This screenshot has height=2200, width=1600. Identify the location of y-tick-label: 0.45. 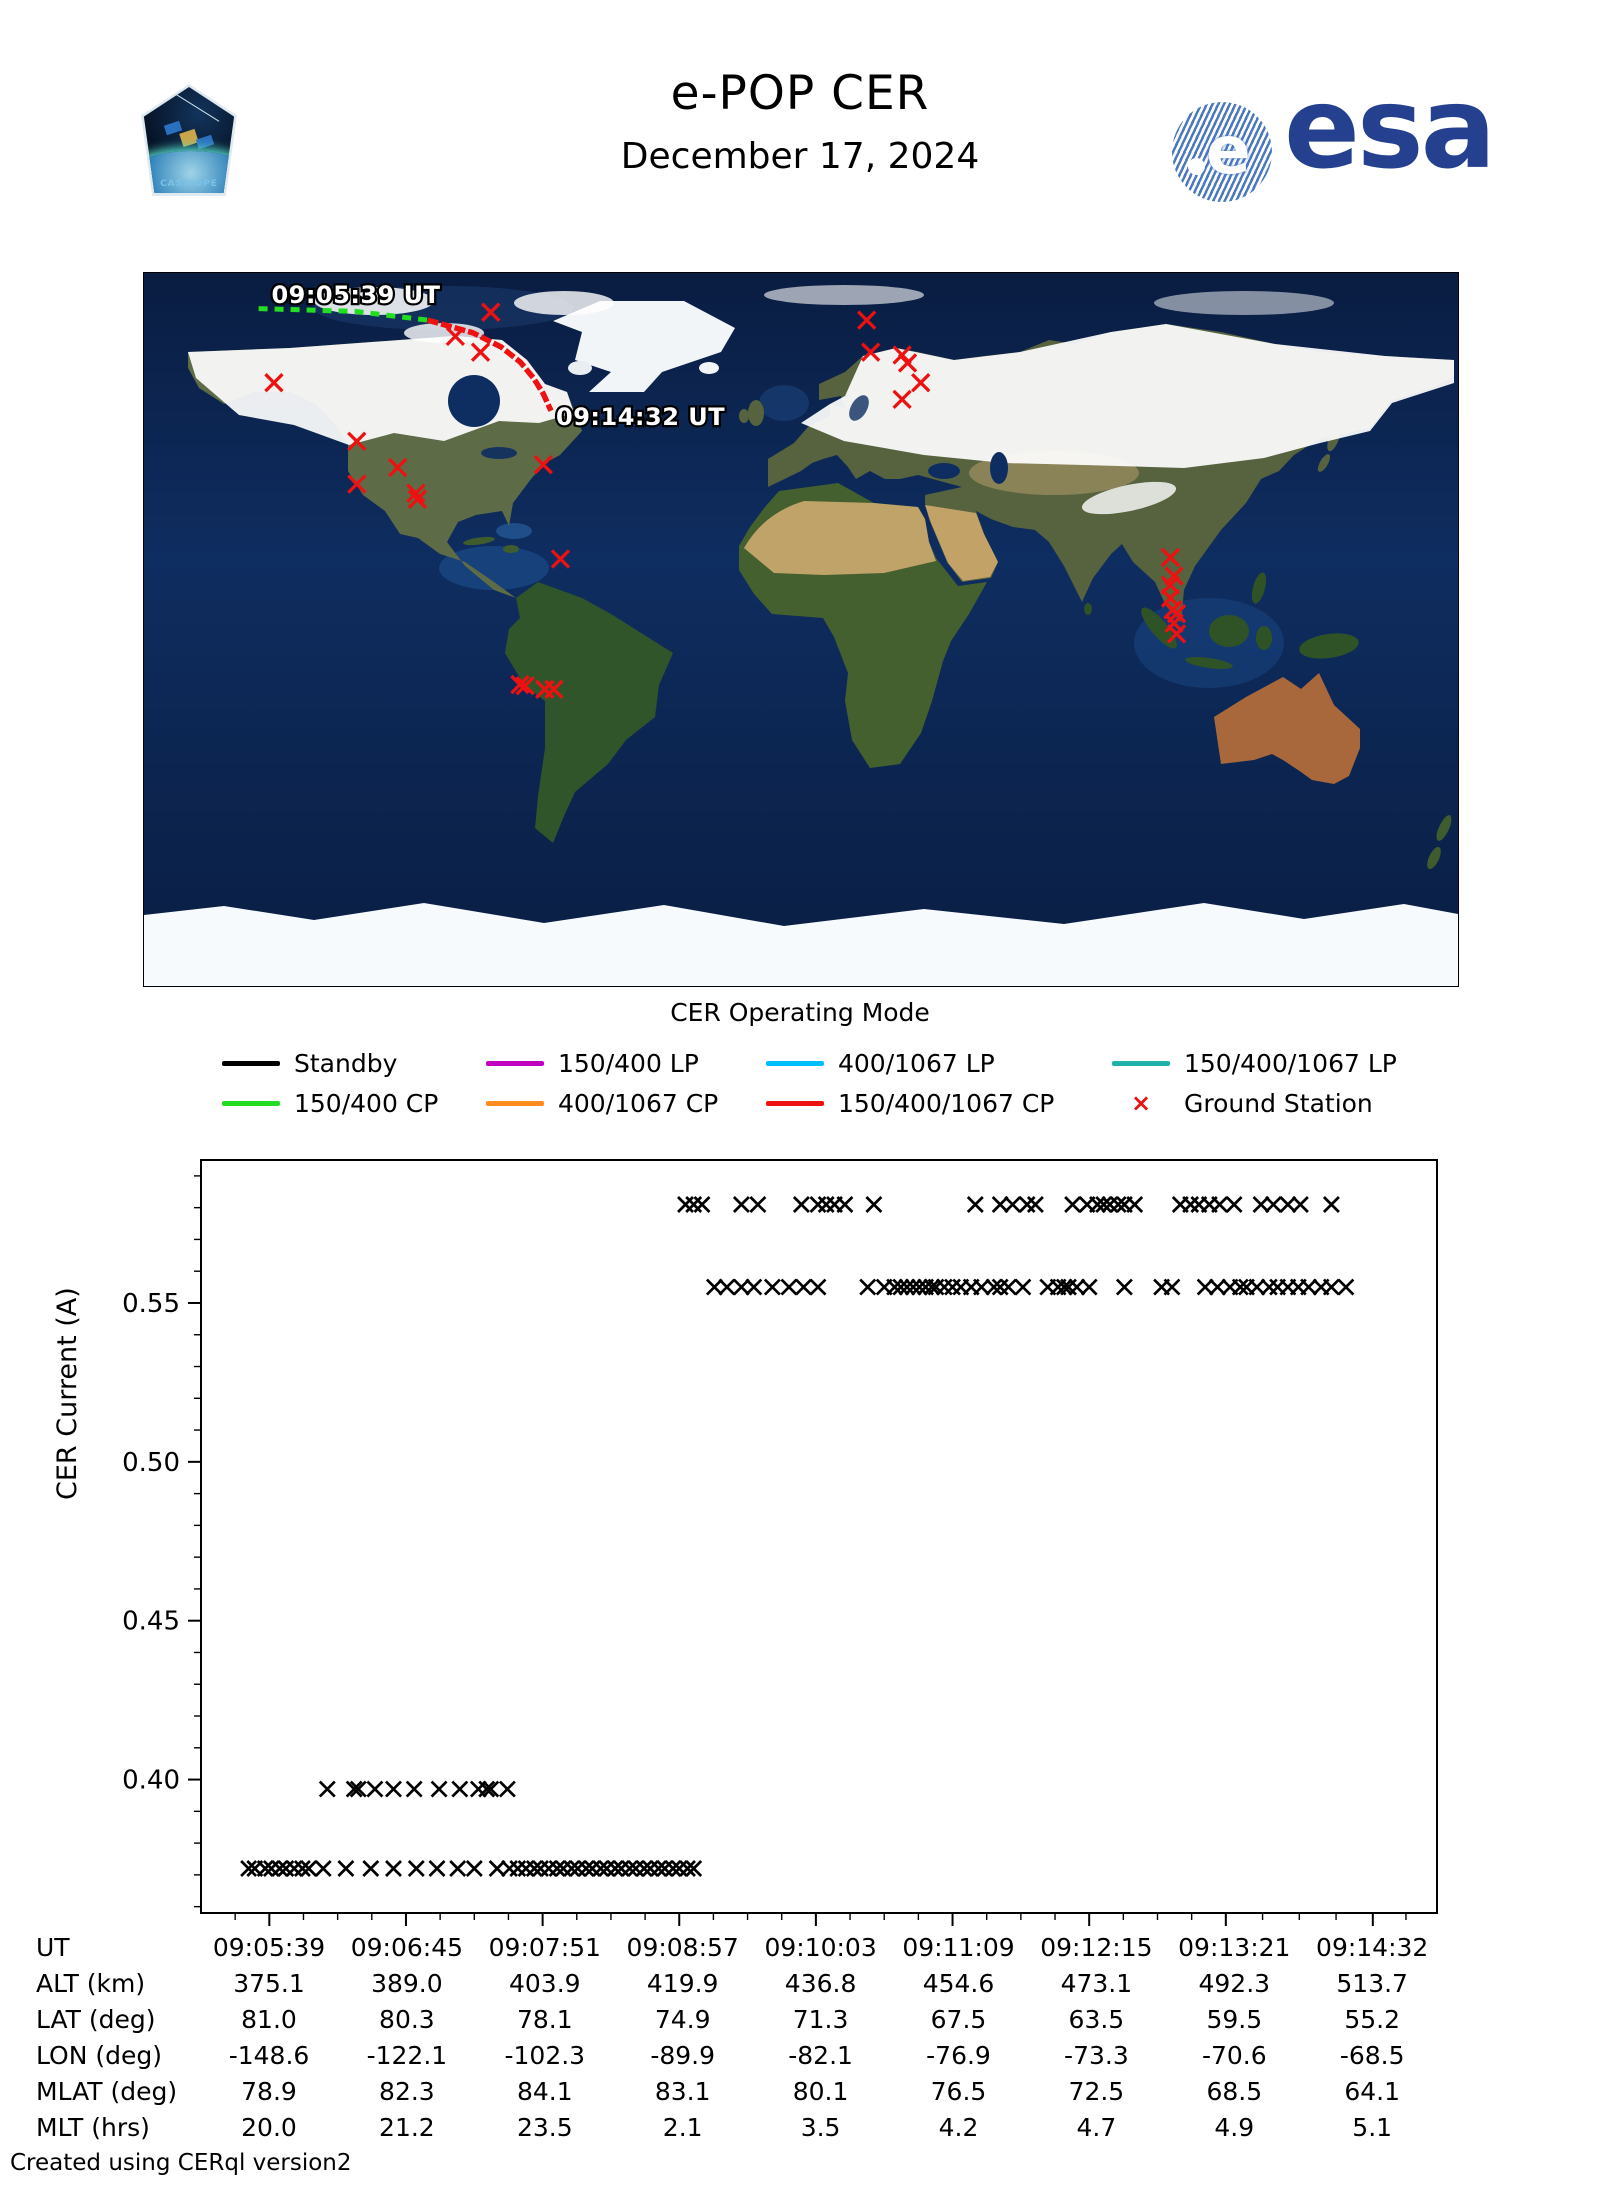
(151, 1622).